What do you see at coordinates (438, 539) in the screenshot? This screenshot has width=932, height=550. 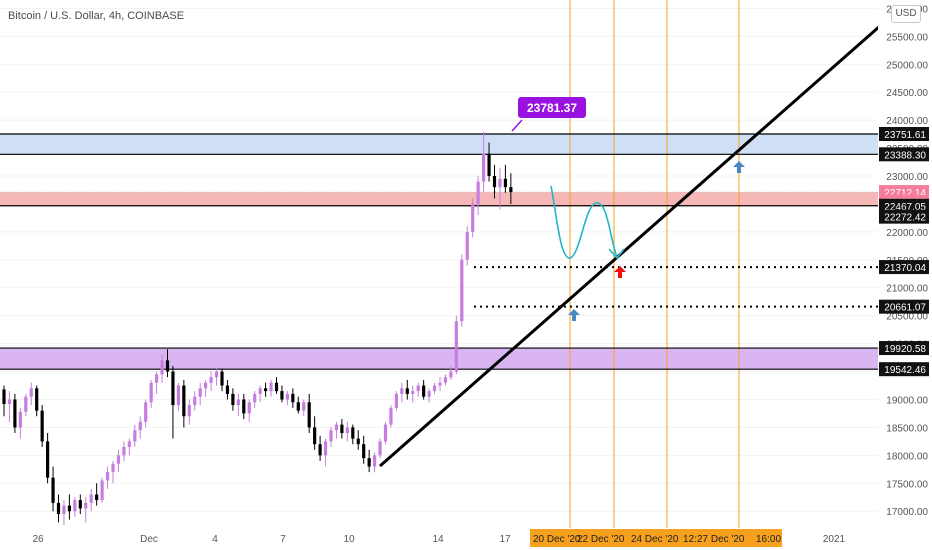 I see `x-tick-label: 14` at bounding box center [438, 539].